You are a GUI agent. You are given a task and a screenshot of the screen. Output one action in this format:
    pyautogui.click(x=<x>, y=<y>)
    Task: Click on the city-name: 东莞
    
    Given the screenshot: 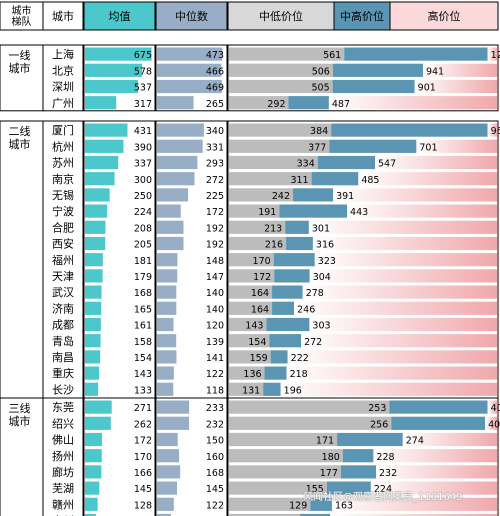 What is the action you would take?
    pyautogui.click(x=63, y=407)
    